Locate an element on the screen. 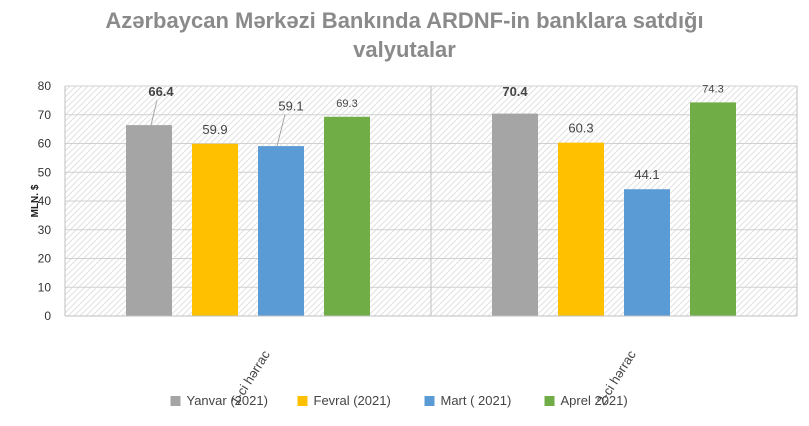  y-axis-label: MLN. $ is located at coordinates (35, 200).